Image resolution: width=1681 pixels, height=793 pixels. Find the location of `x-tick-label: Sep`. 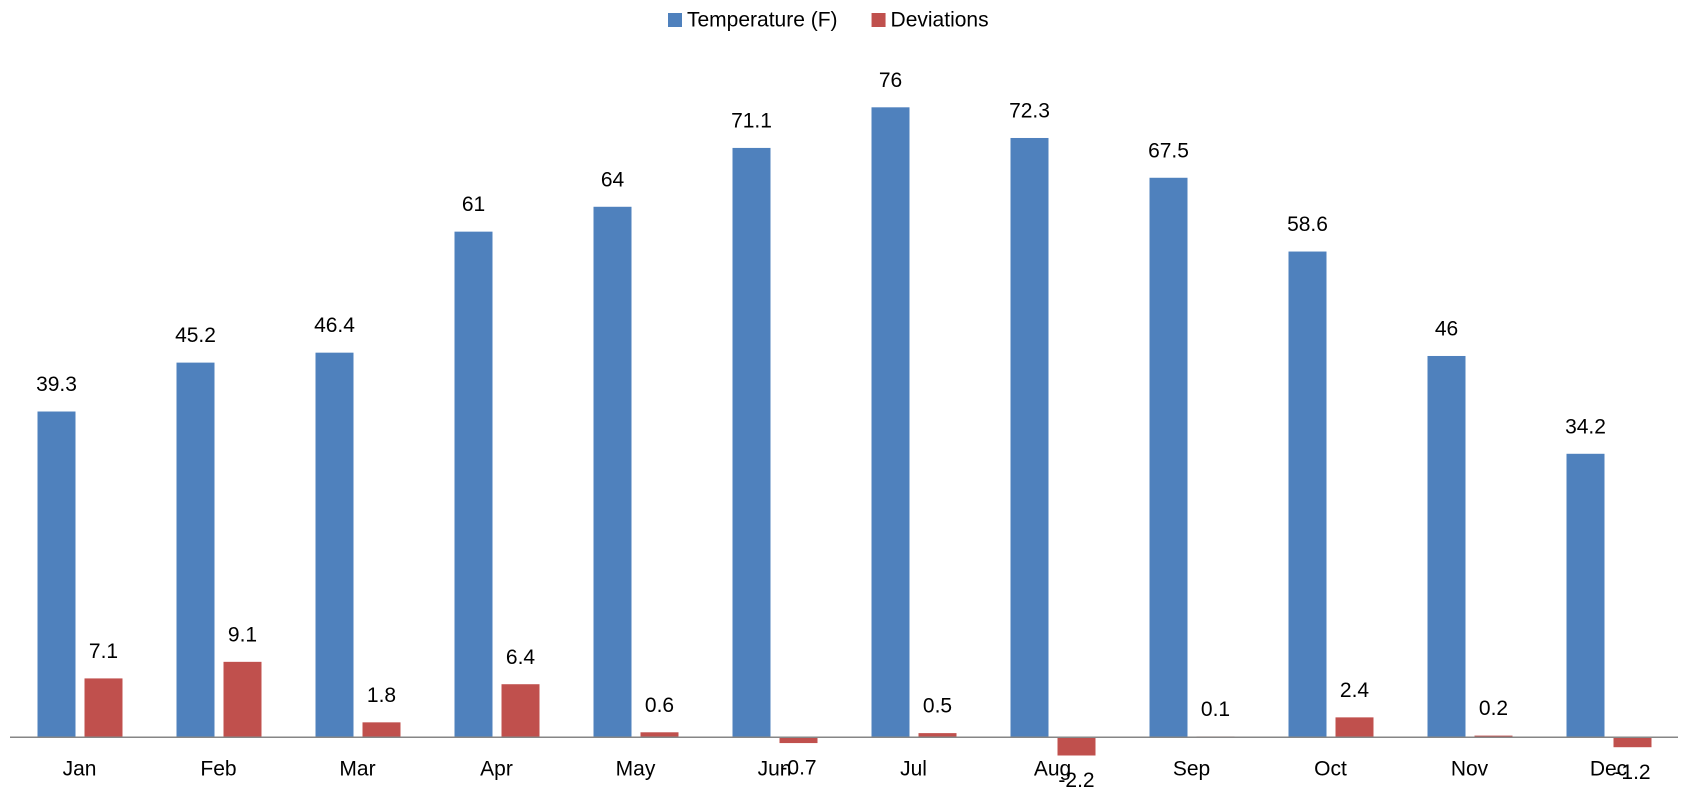

x-tick-label: Sep is located at coordinates (1191, 769).